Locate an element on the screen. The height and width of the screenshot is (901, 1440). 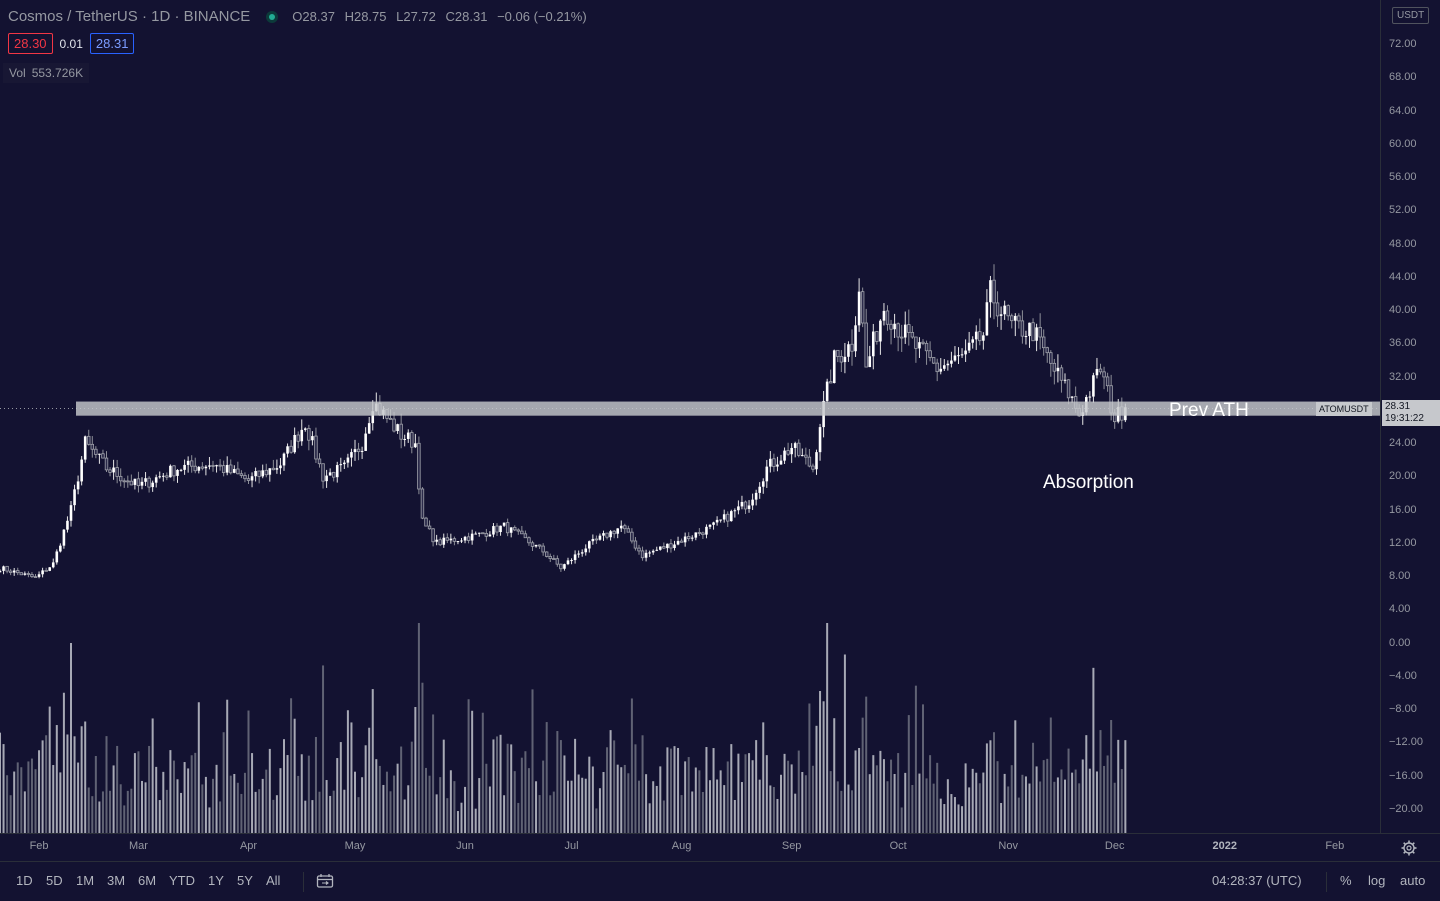
calendar-icon is located at coordinates (325, 881).